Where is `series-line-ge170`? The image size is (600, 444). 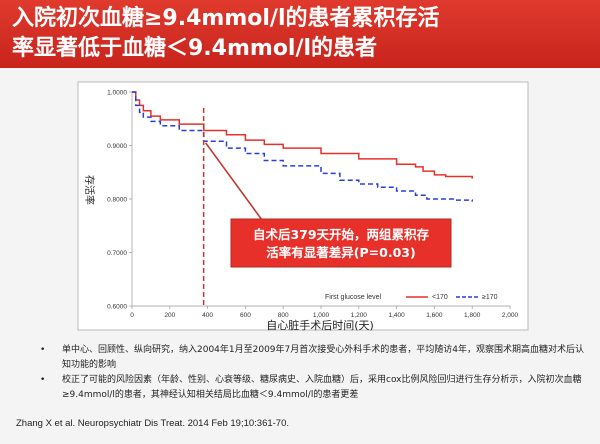
series-line-ge170 is located at coordinates (302, 146).